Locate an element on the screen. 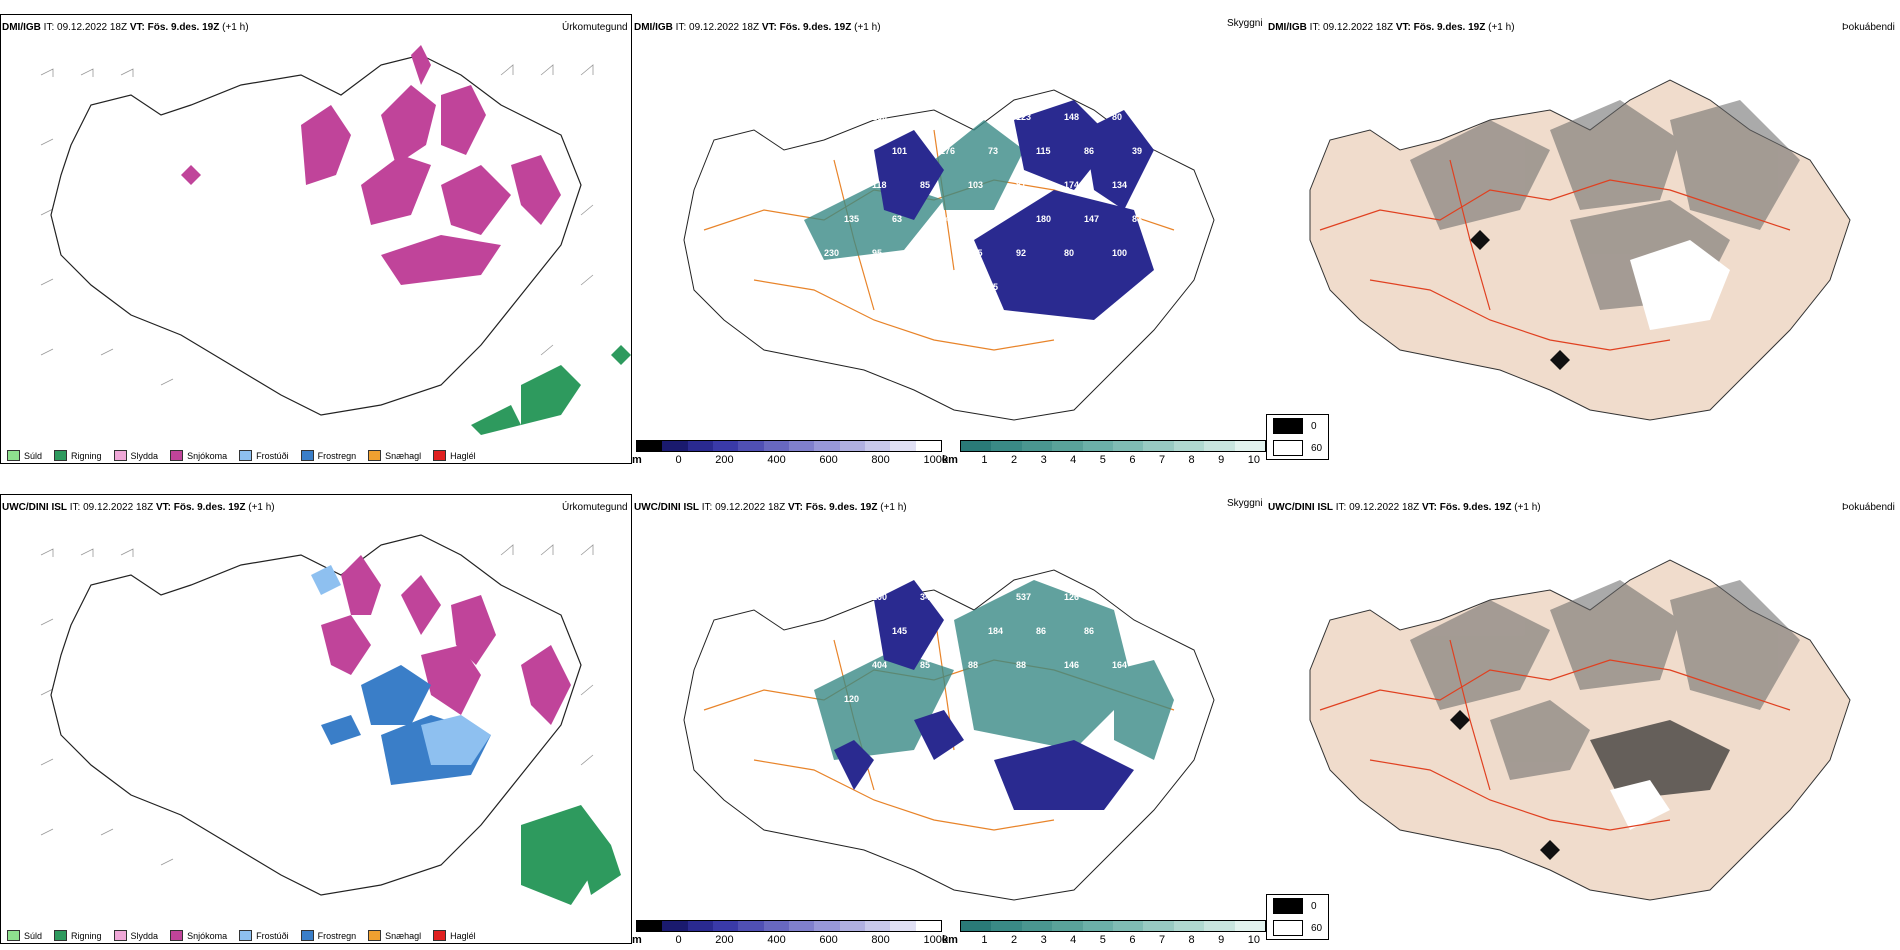 The image size is (1900, 950). cloud-base-label: 101 is located at coordinates (899, 151).